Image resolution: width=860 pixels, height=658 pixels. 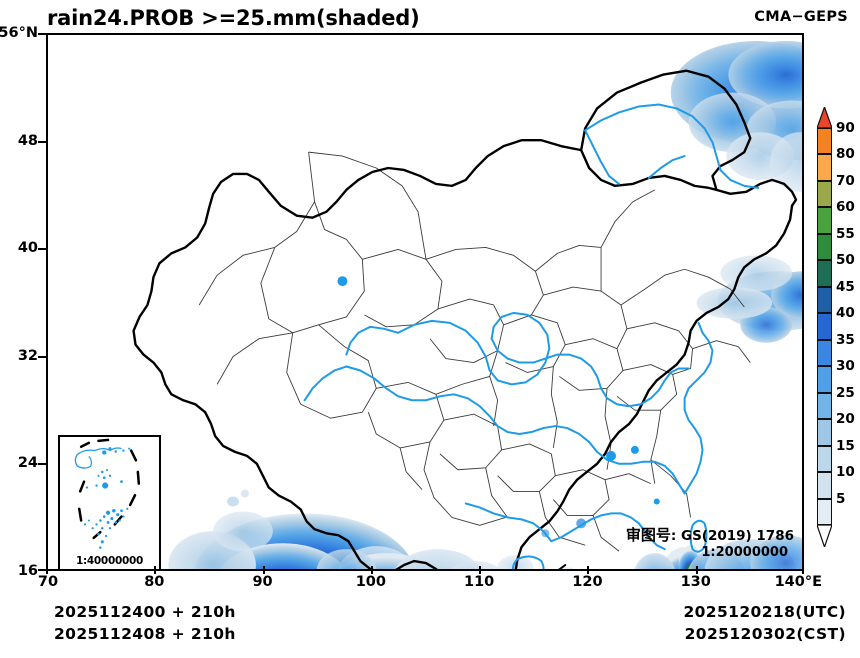 I want to click on model-label: CMA−GEPS, so click(x=801, y=17).